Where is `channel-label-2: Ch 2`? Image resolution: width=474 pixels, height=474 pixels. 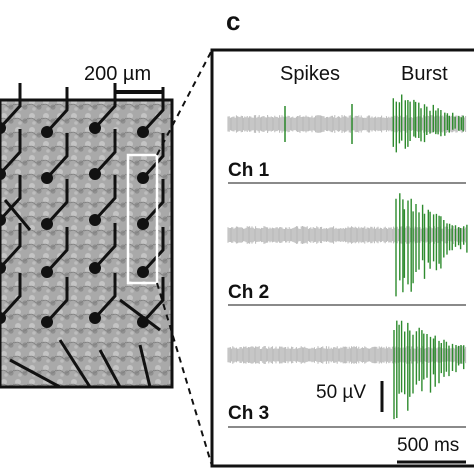
channel-label-2: Ch 2 is located at coordinates (249, 292).